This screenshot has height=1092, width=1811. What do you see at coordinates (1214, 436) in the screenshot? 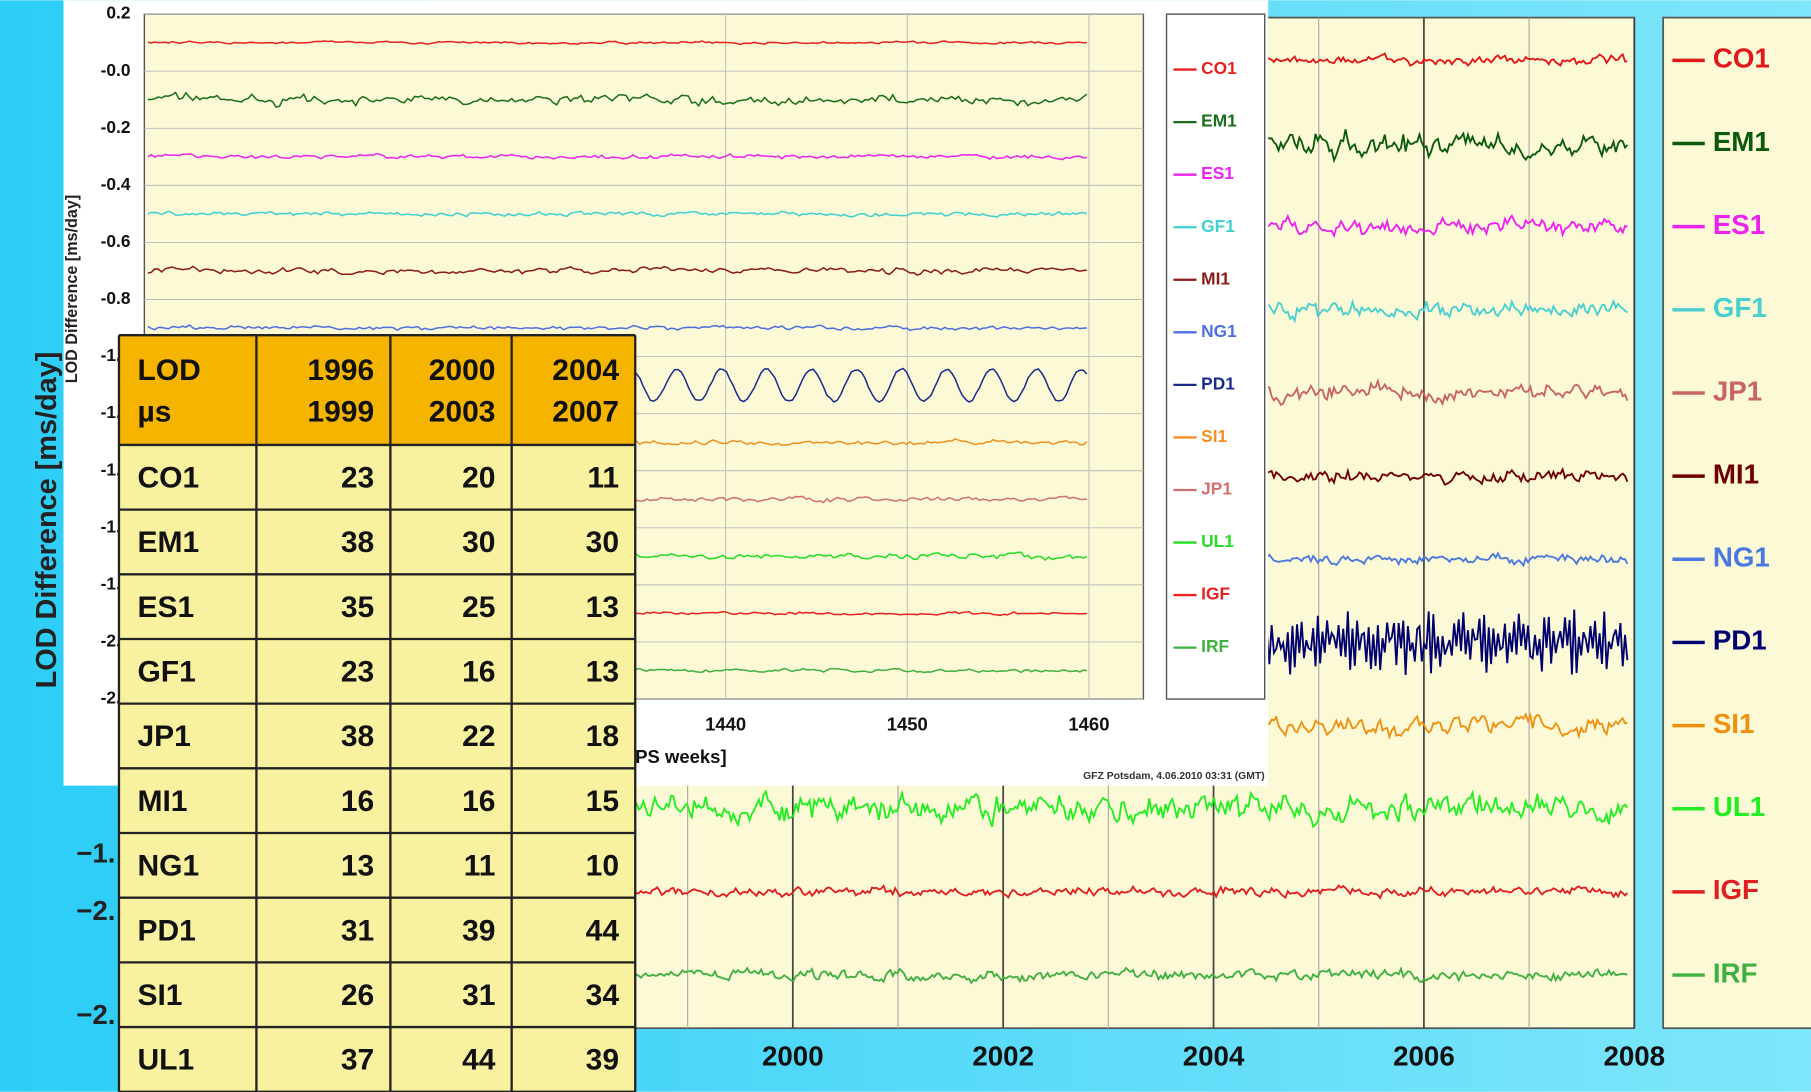
I see `front-legend-label: SI1` at bounding box center [1214, 436].